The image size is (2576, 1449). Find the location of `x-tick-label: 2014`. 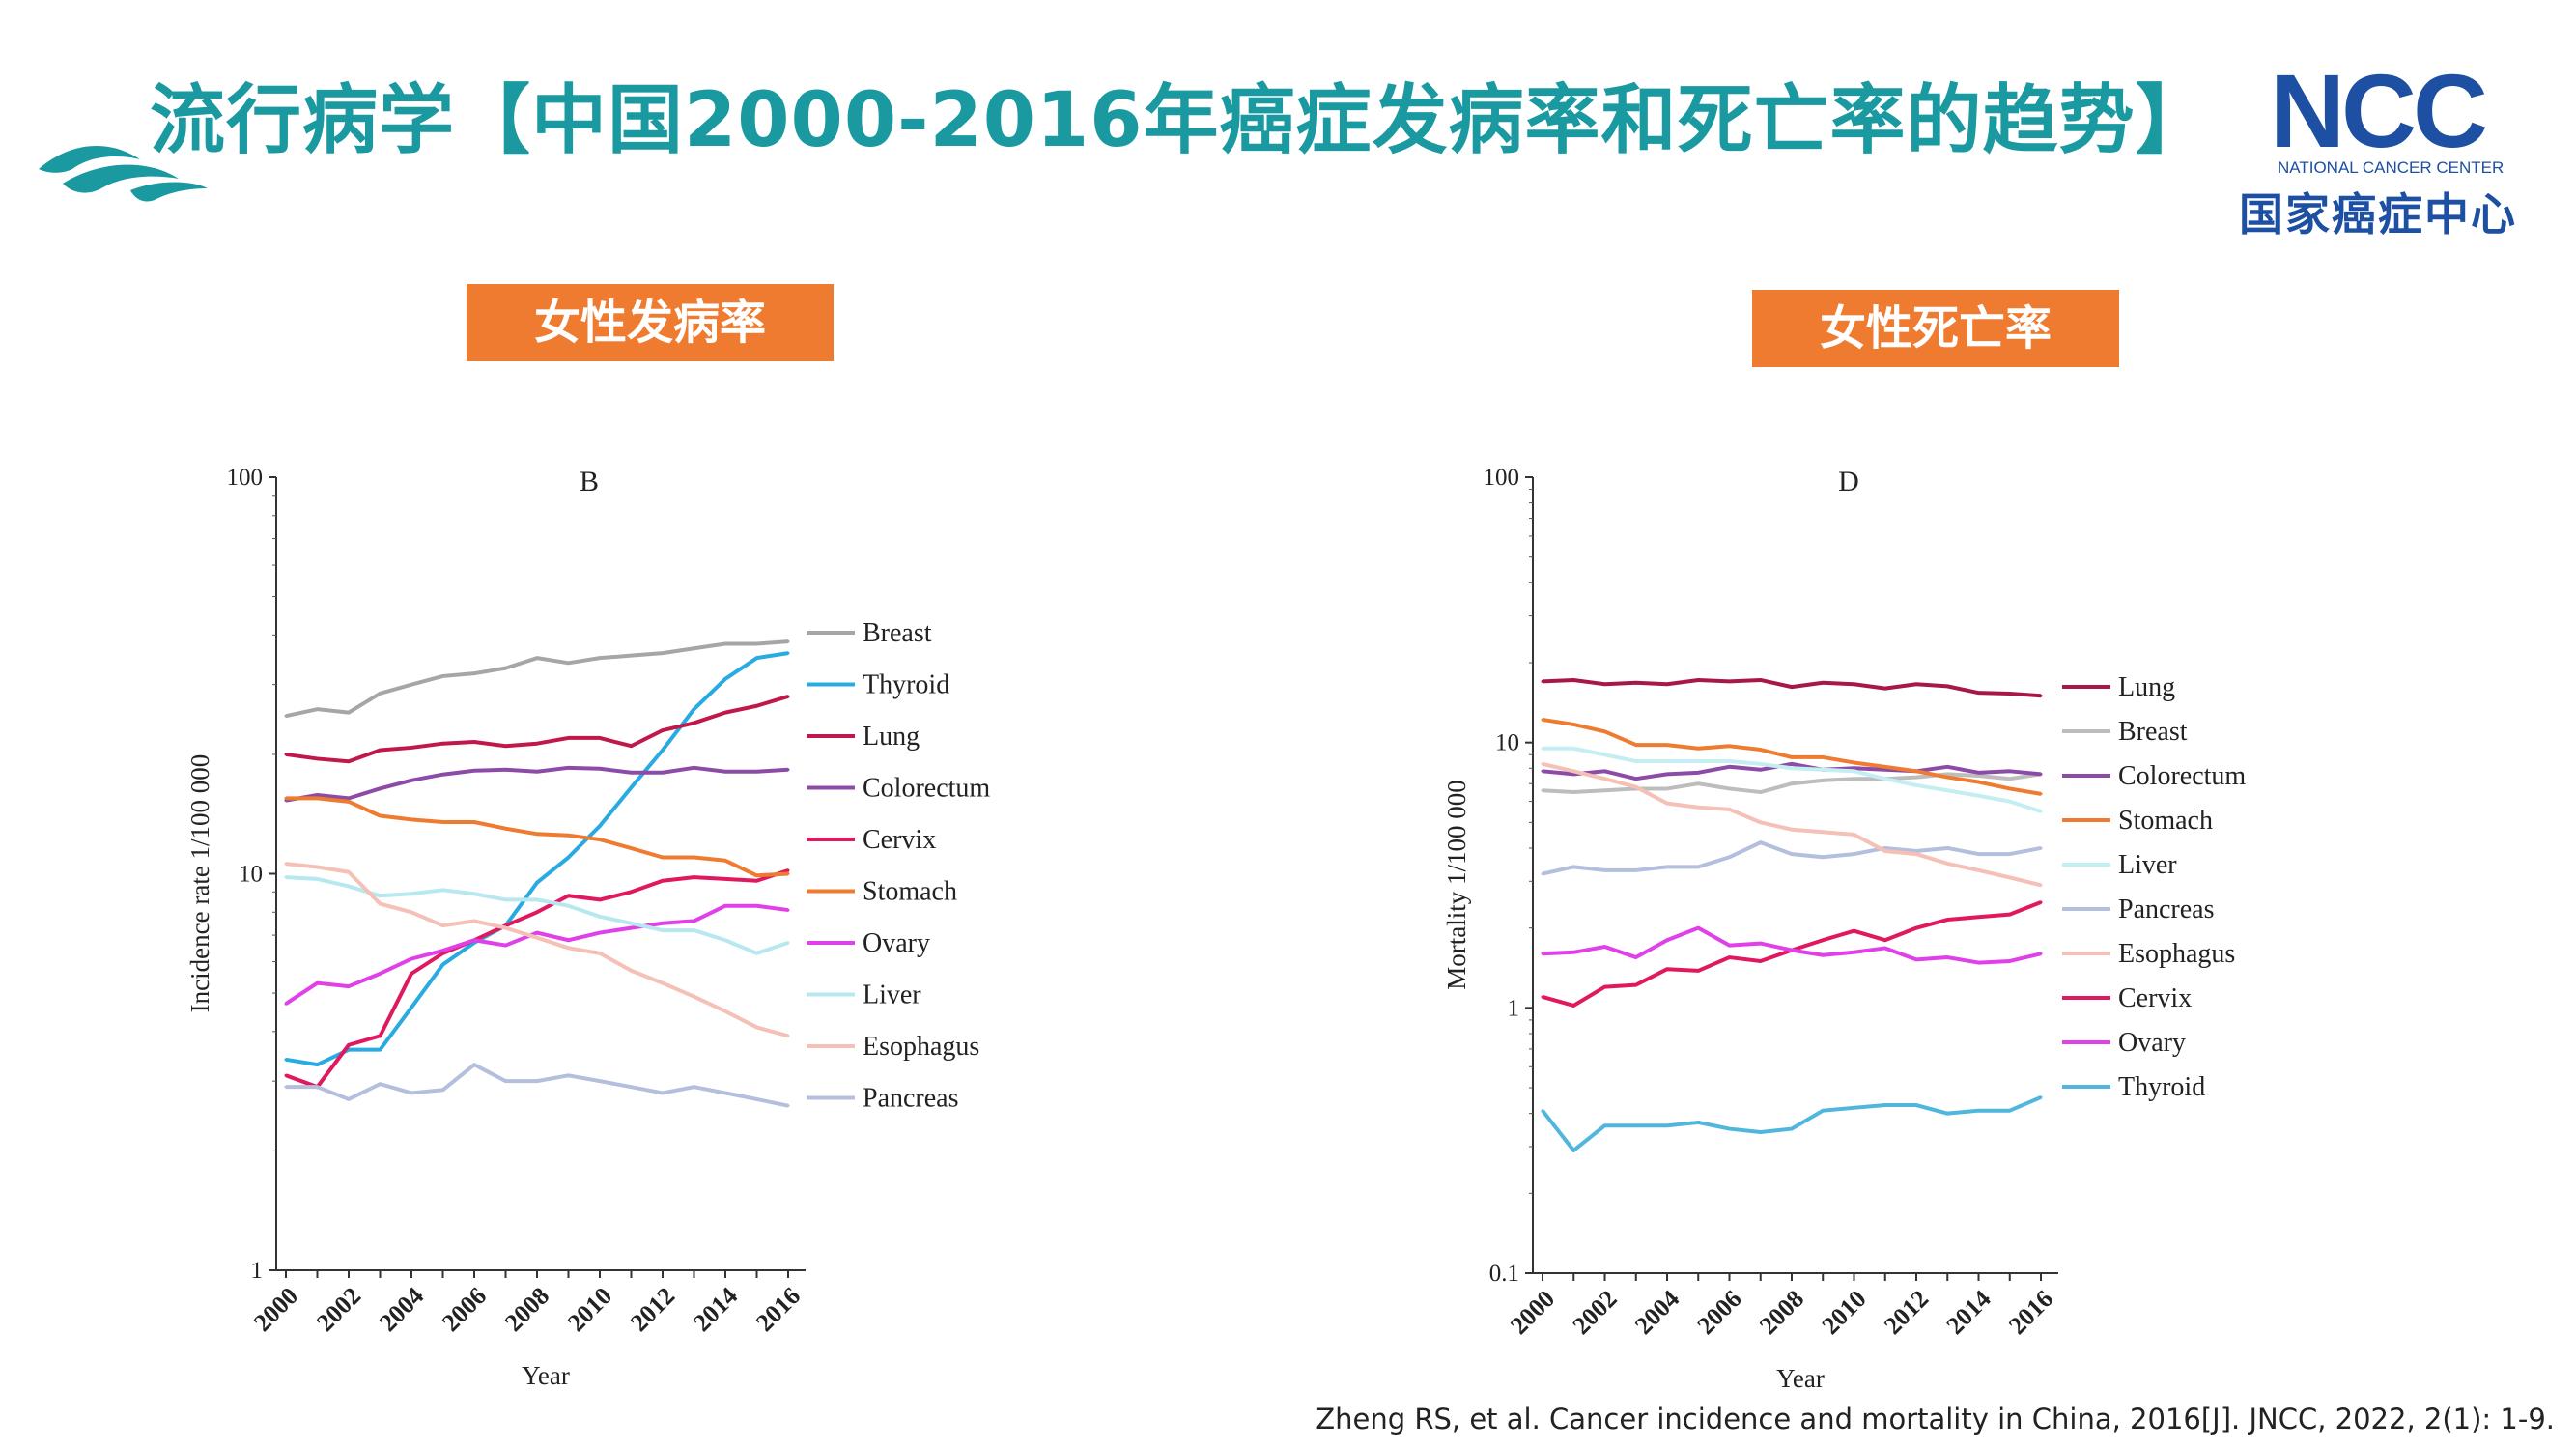

x-tick-label: 2014 is located at coordinates (1968, 1312).